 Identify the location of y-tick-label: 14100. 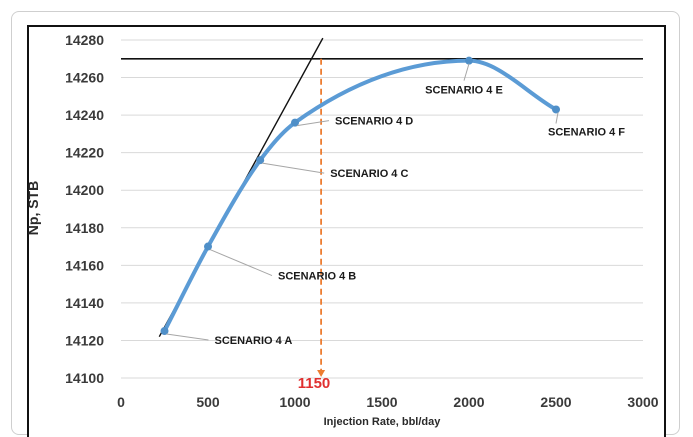
(84, 378).